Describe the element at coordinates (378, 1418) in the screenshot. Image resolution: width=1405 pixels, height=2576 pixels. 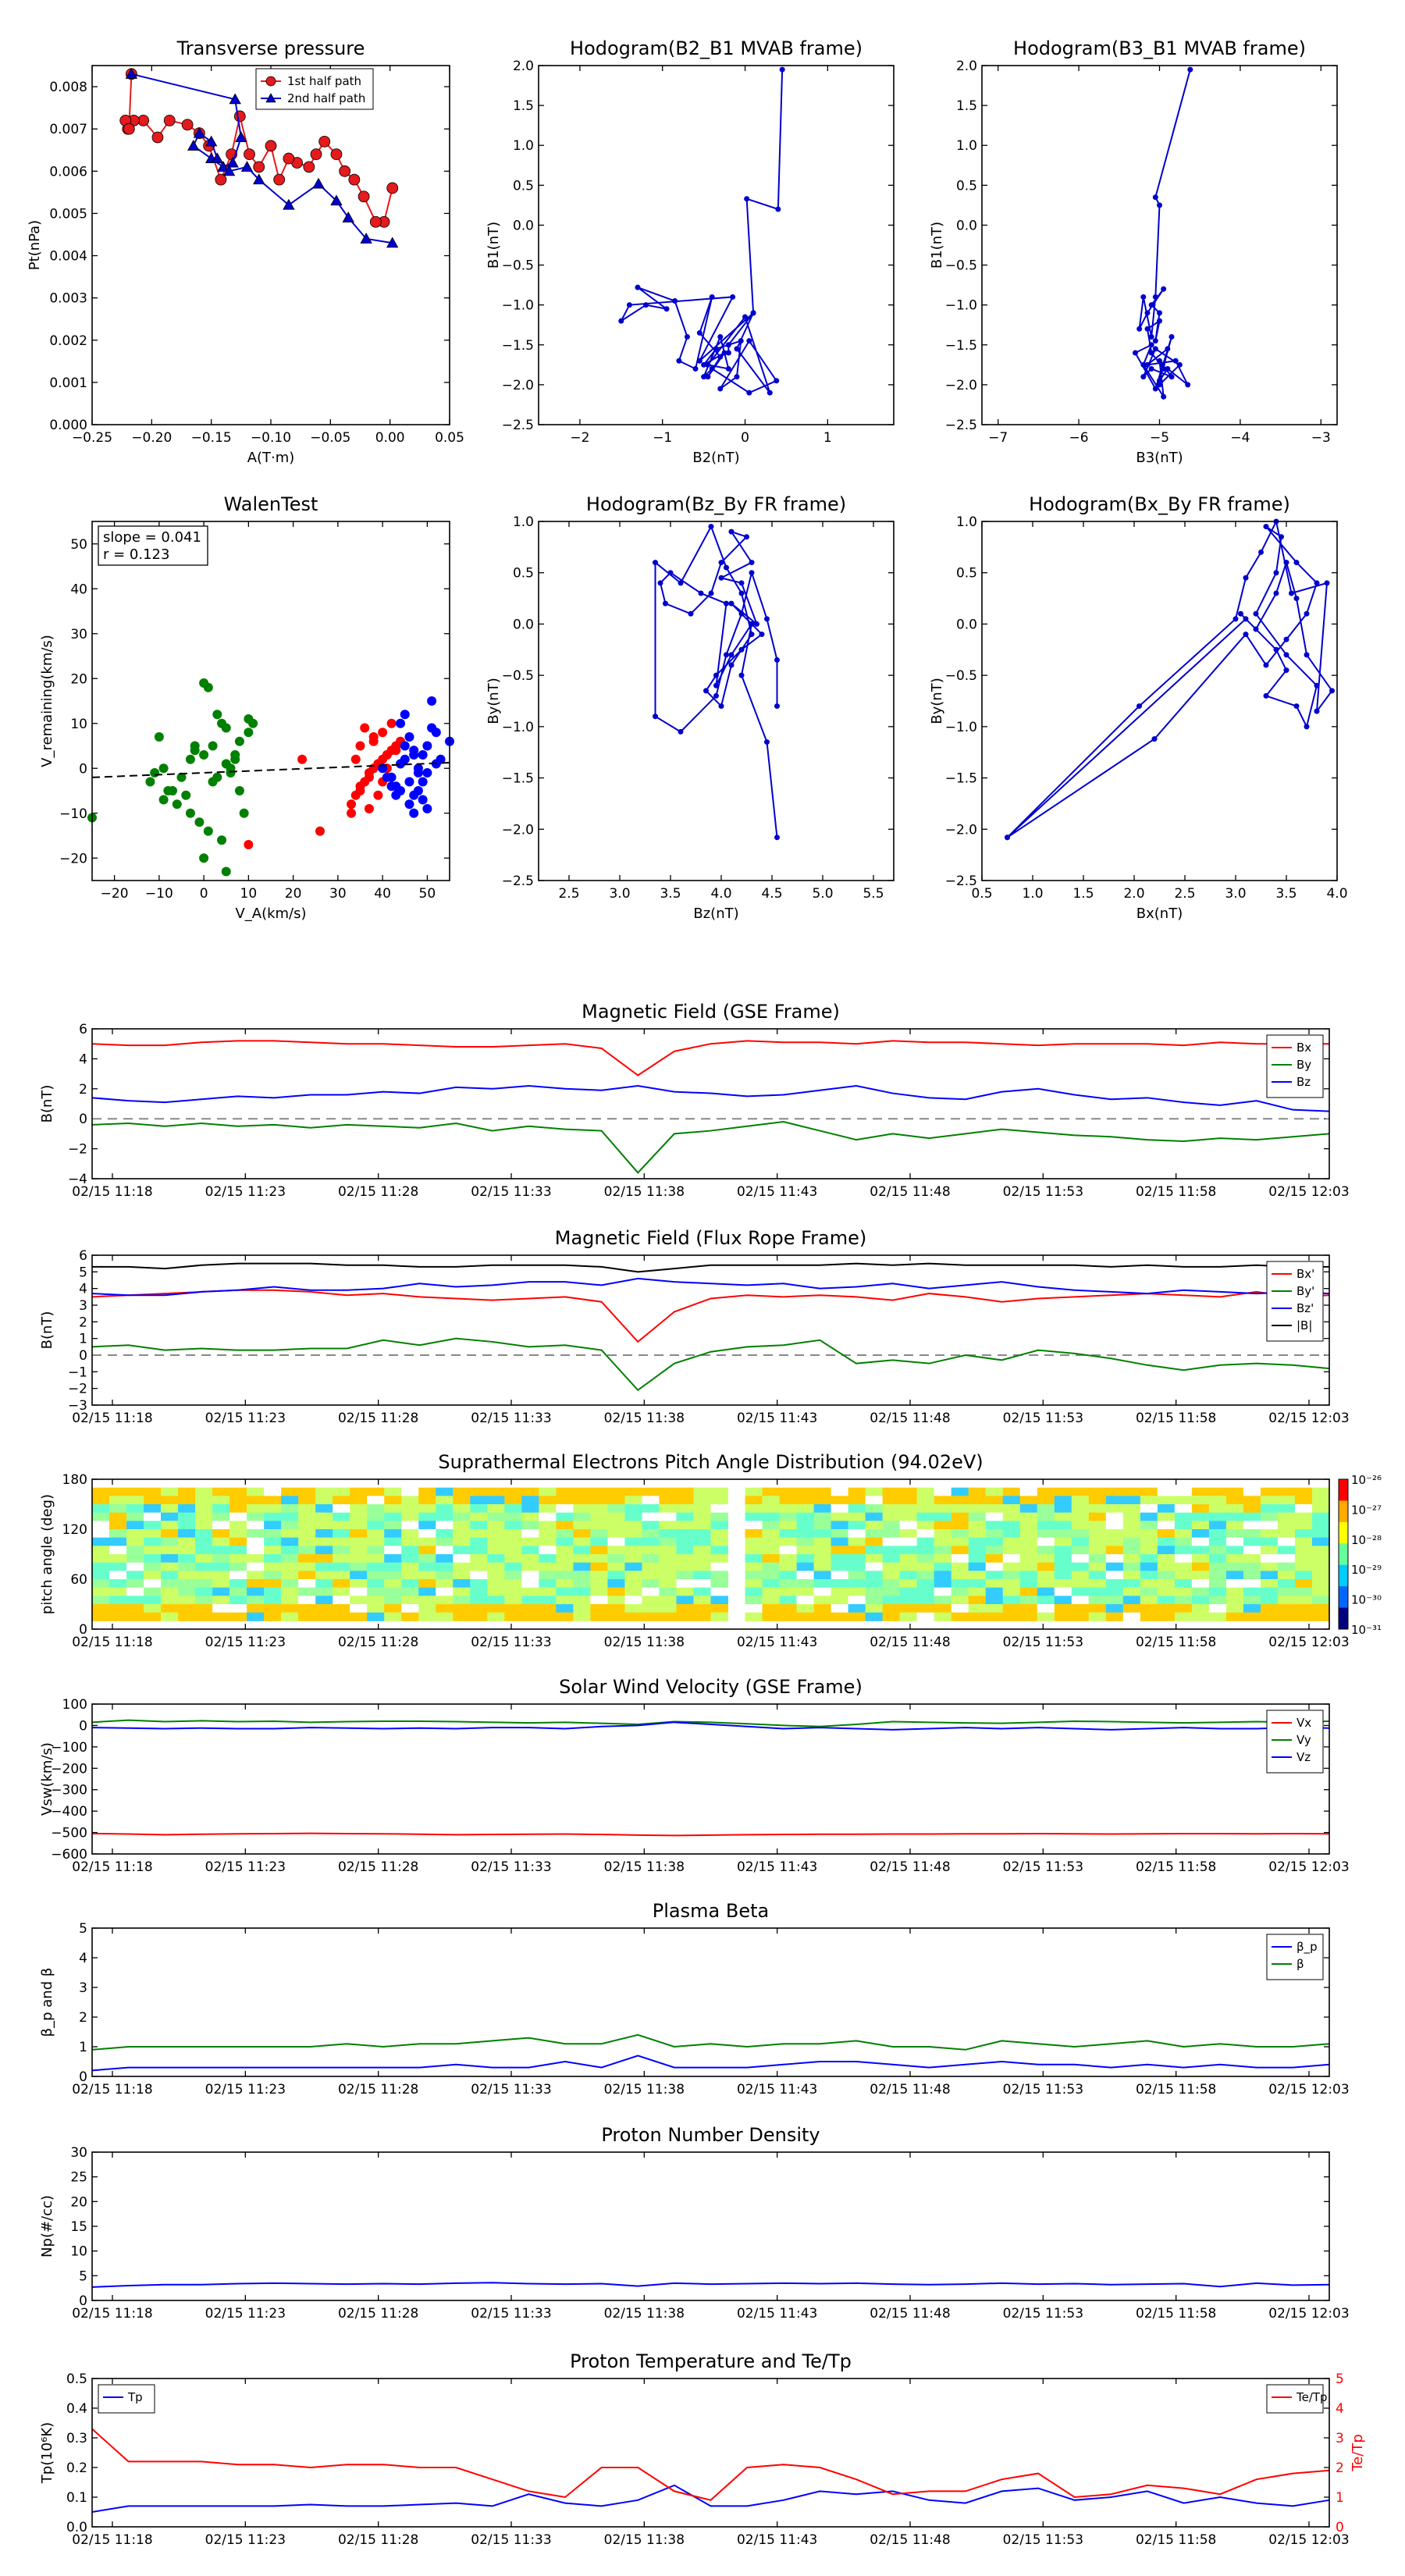
I see `x-tick-label: 02/15 11:28` at that location.